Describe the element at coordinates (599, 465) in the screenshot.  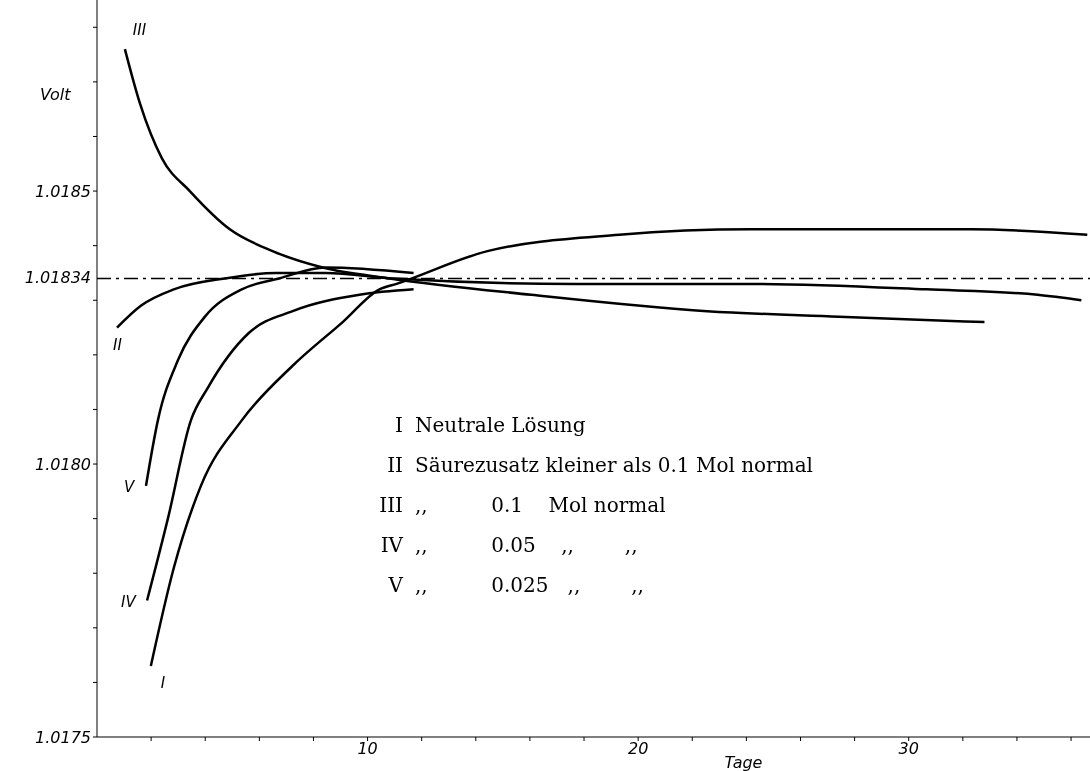
I see `annotation: II Säurezusatz kleiner als 0.1 Mol normal` at that location.